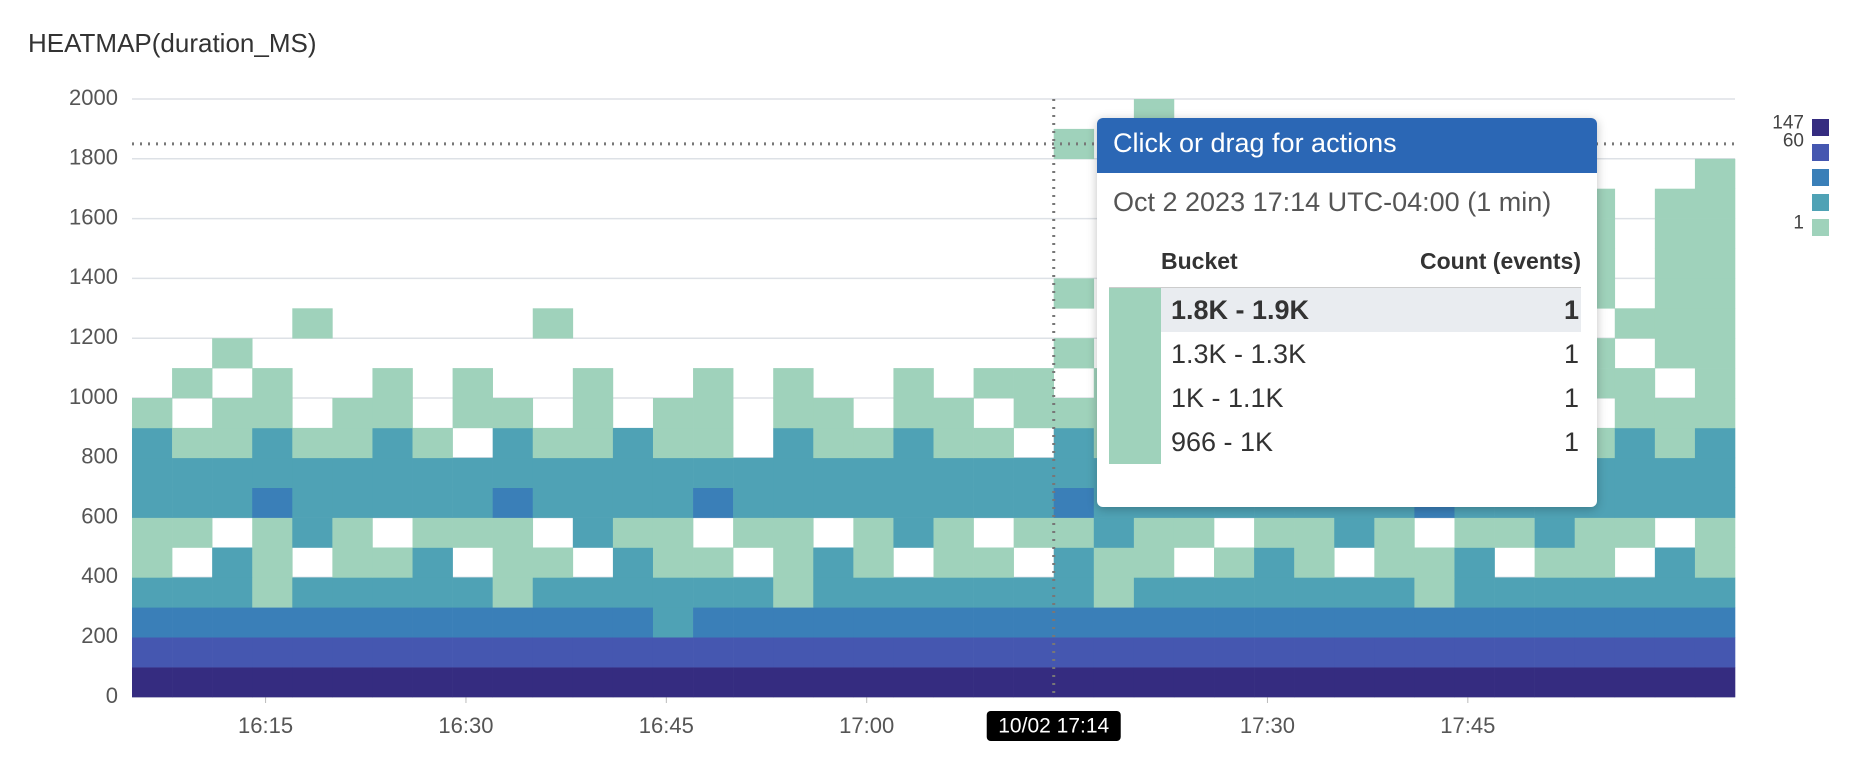  Describe the element at coordinates (1347, 145) in the screenshot. I see `tooltip-header: Click or drag for actions` at that location.